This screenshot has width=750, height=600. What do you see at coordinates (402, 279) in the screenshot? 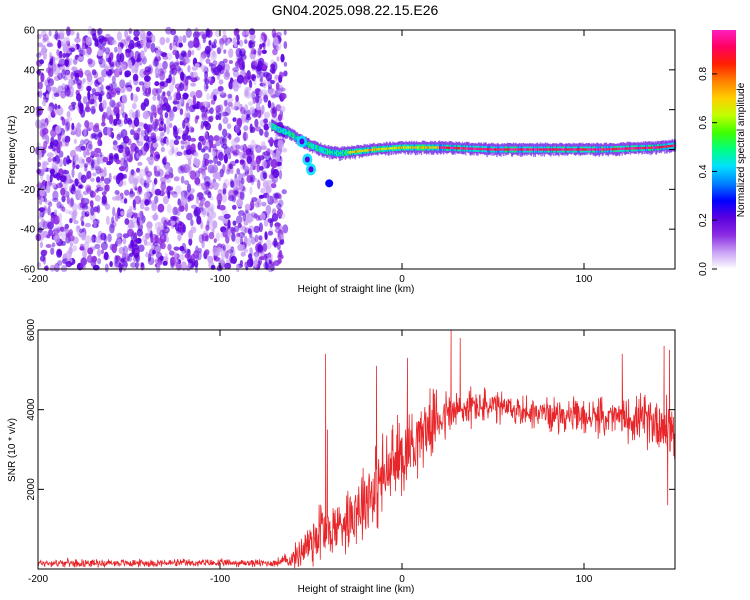
I see `x-tick-label: 0` at bounding box center [402, 279].